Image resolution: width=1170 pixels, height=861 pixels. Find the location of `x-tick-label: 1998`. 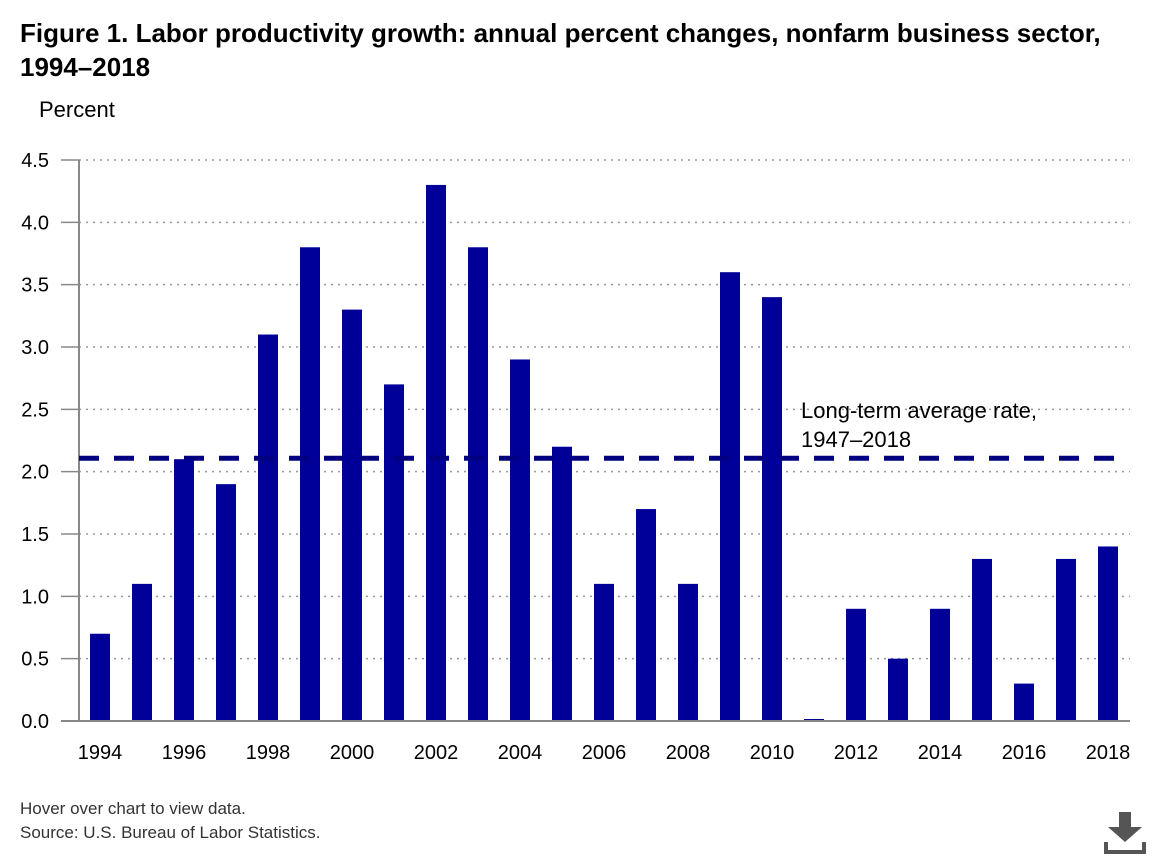

x-tick-label: 1998 is located at coordinates (268, 753).